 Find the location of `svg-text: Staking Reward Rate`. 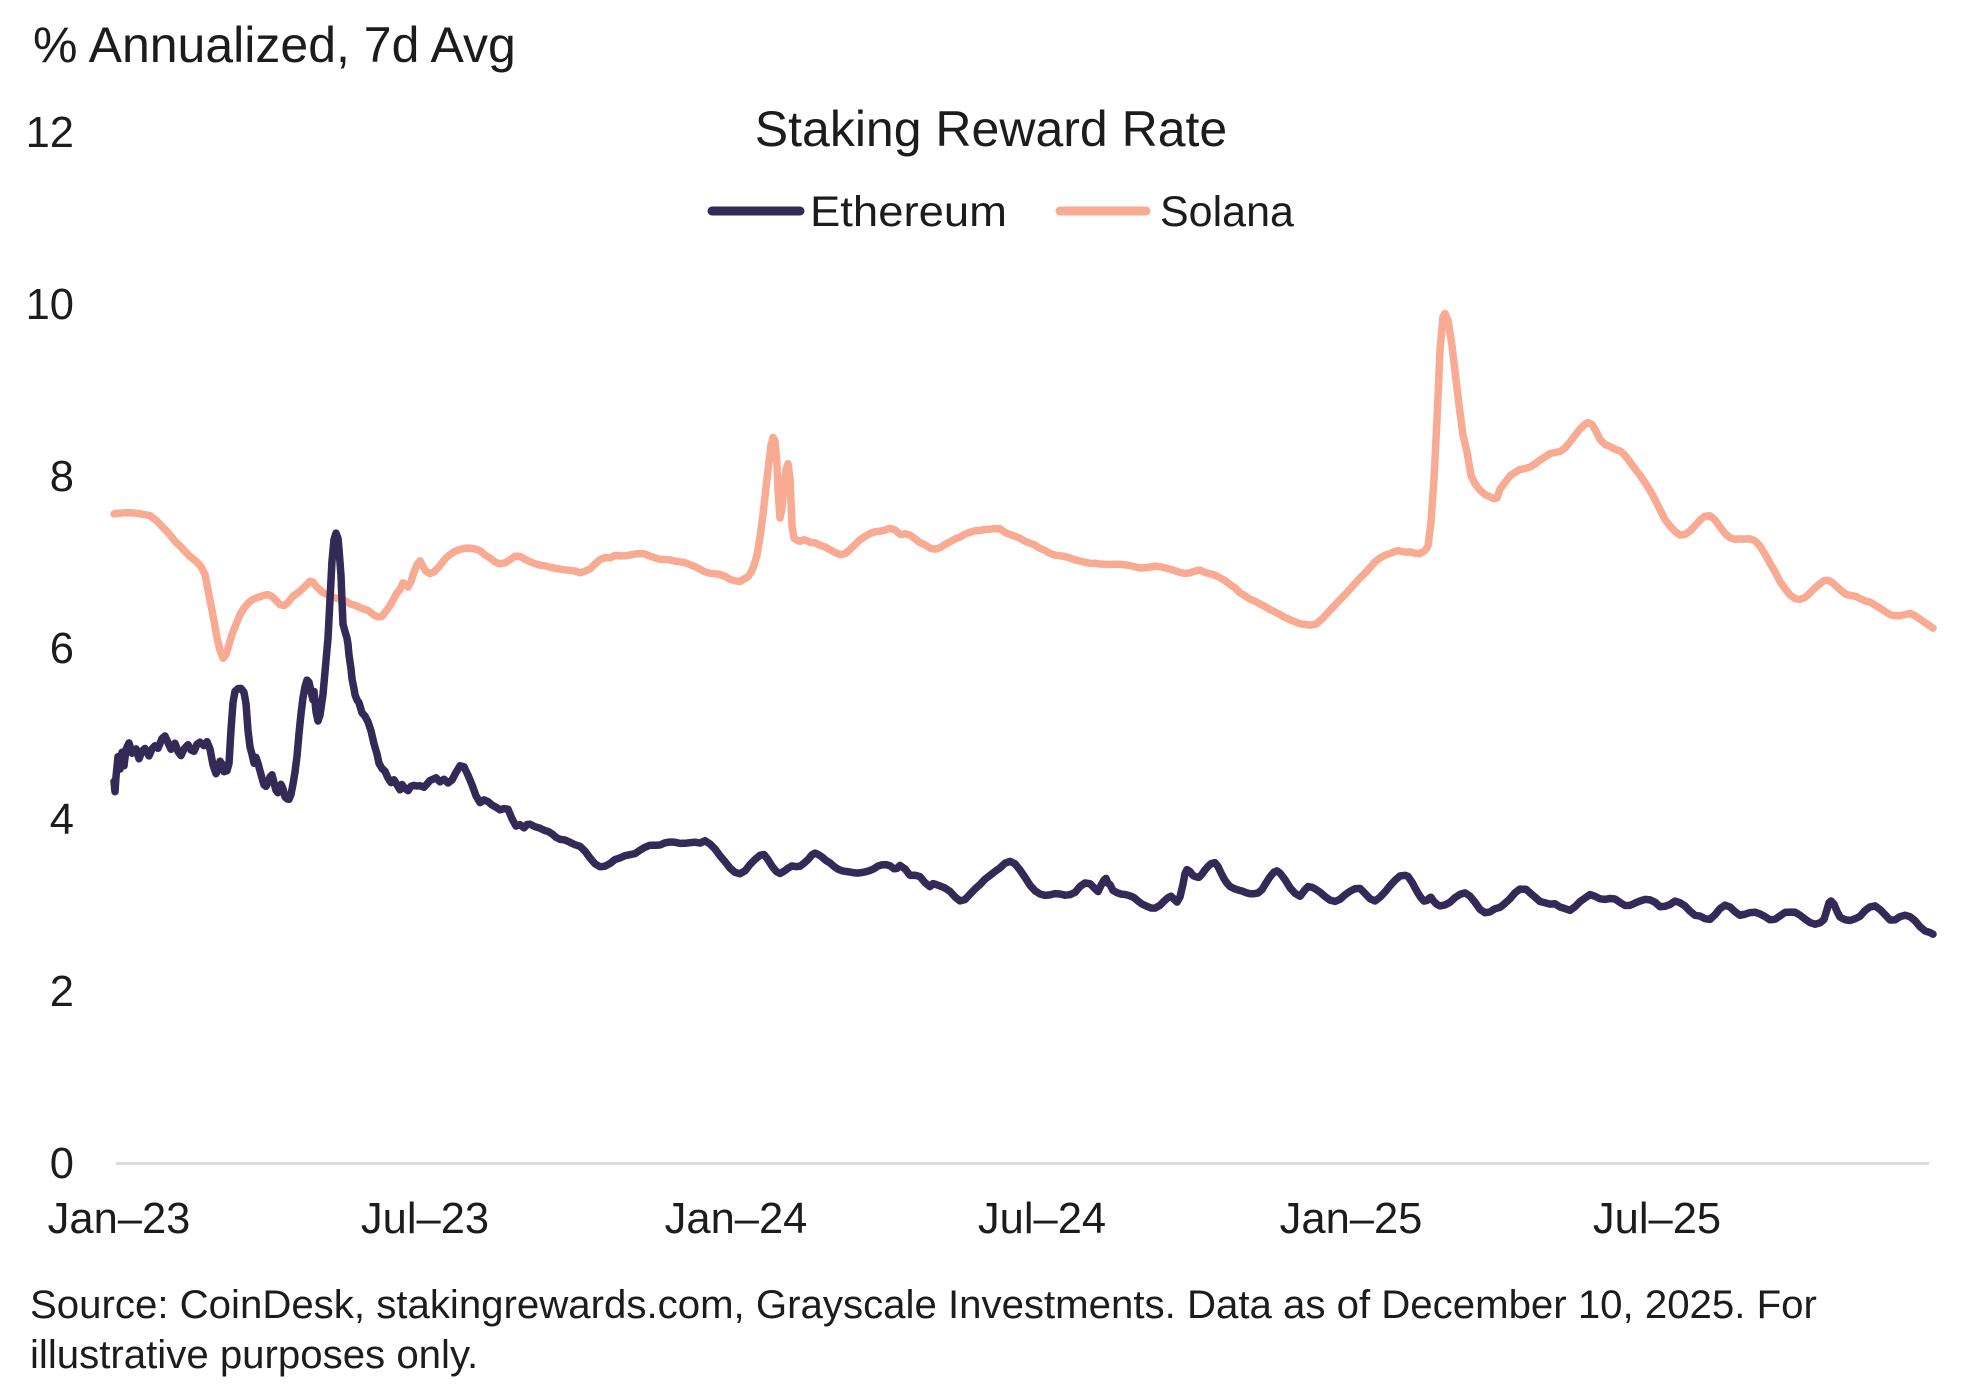

svg-text: Staking Reward Rate is located at coordinates (991, 129).